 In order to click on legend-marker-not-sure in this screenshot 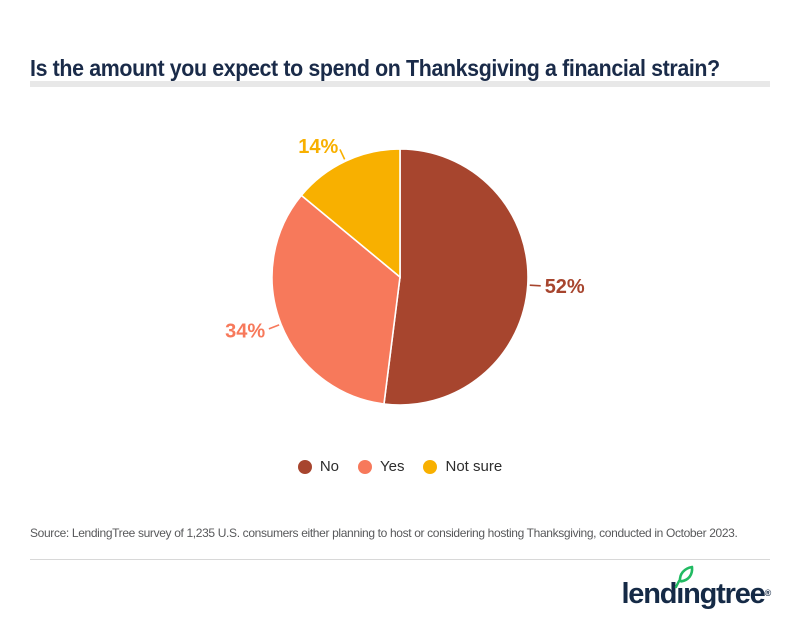, I will do `click(430, 466)`.